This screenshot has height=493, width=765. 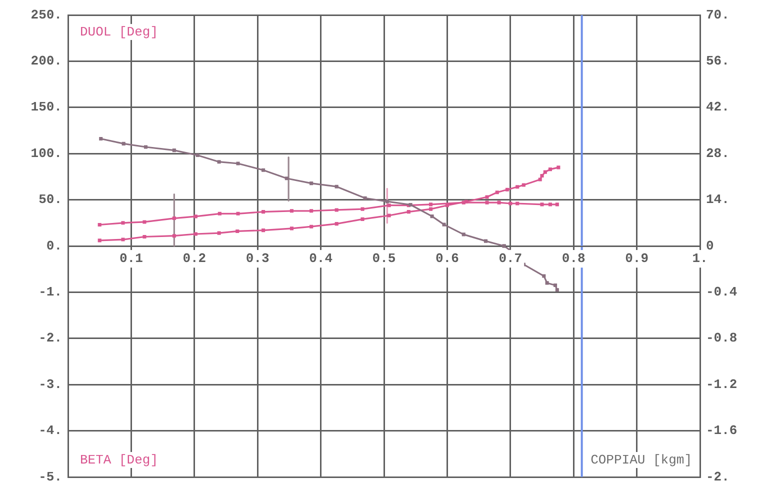 What do you see at coordinates (321, 258) in the screenshot?
I see `x-tick-label: 0.4` at bounding box center [321, 258].